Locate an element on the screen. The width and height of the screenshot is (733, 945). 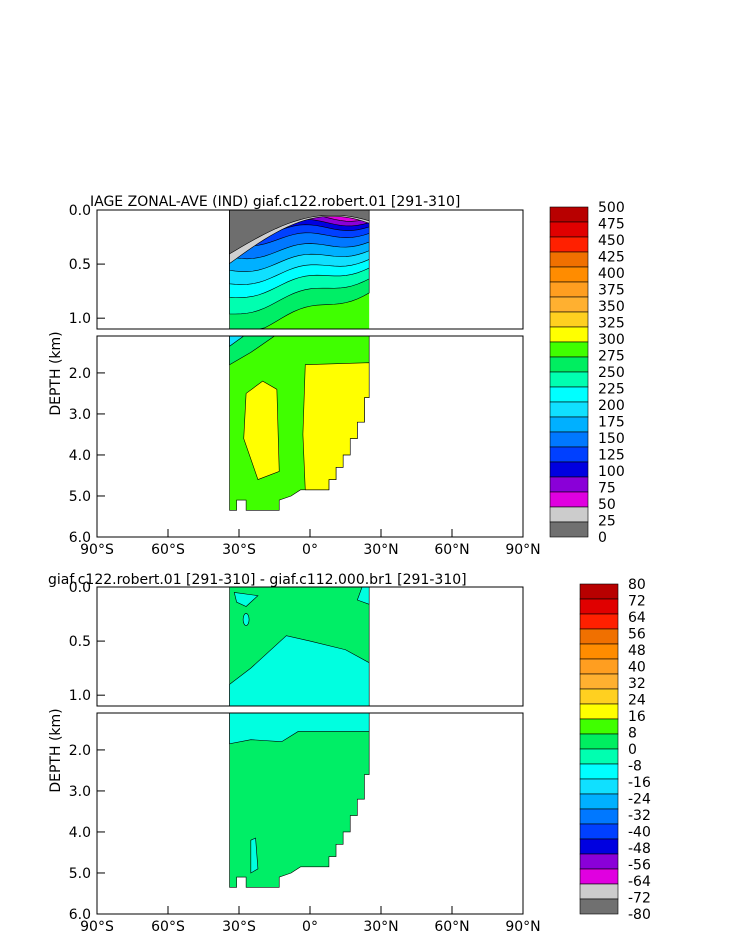
upper-frame is located at coordinates (310, 646).